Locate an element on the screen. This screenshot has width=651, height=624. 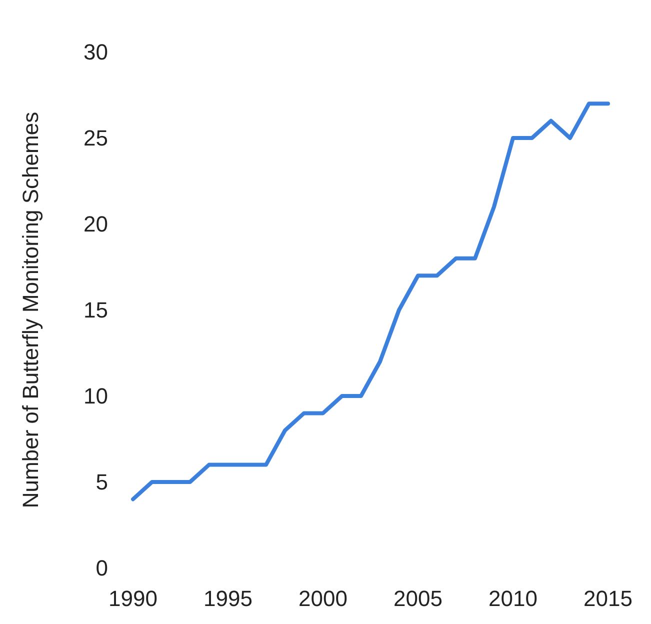
x-tick-label: 2010 is located at coordinates (513, 598).